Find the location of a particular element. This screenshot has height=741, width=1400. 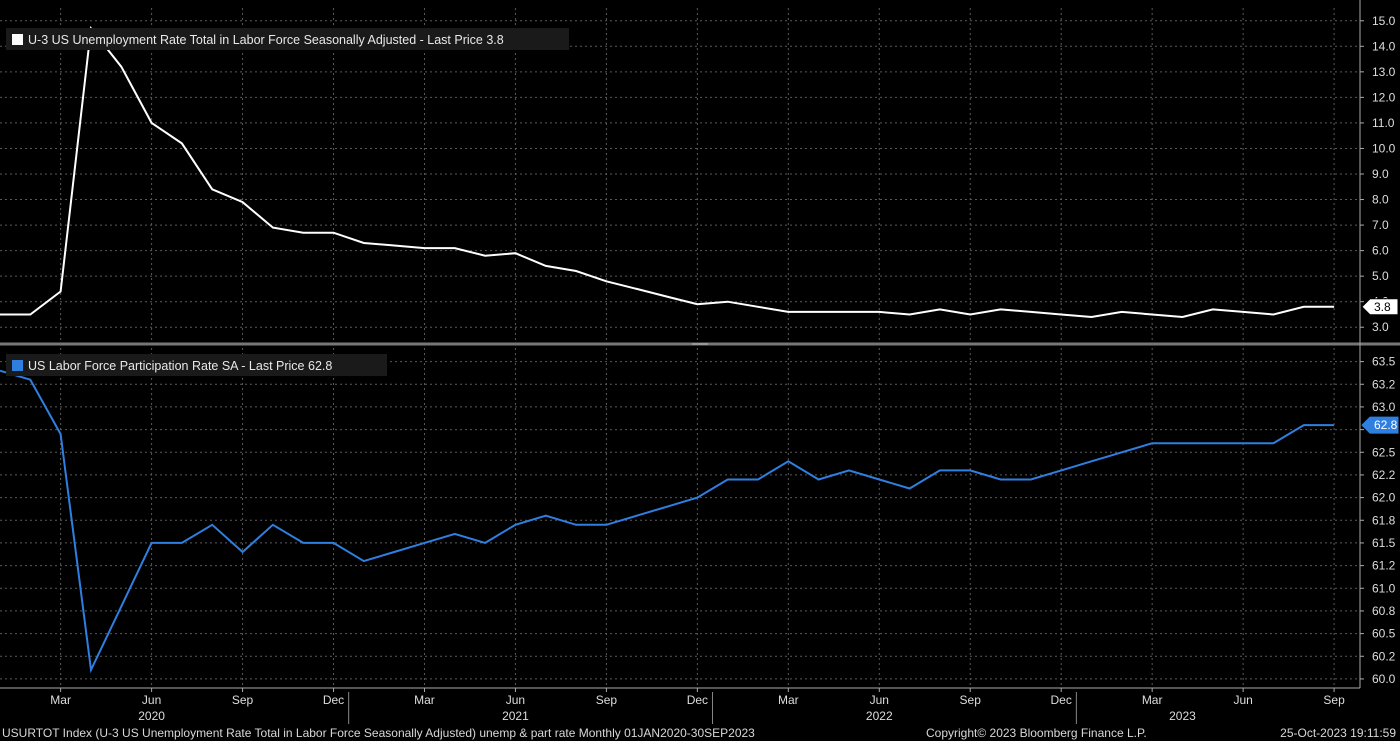

y-tick-label: 14.0 is located at coordinates (1384, 46).